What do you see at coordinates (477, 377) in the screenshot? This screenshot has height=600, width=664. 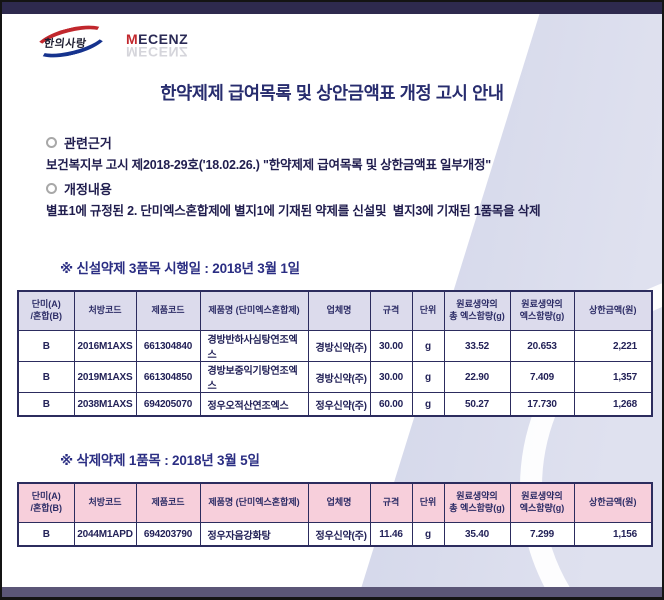 I see `table-cell: 22.90` at bounding box center [477, 377].